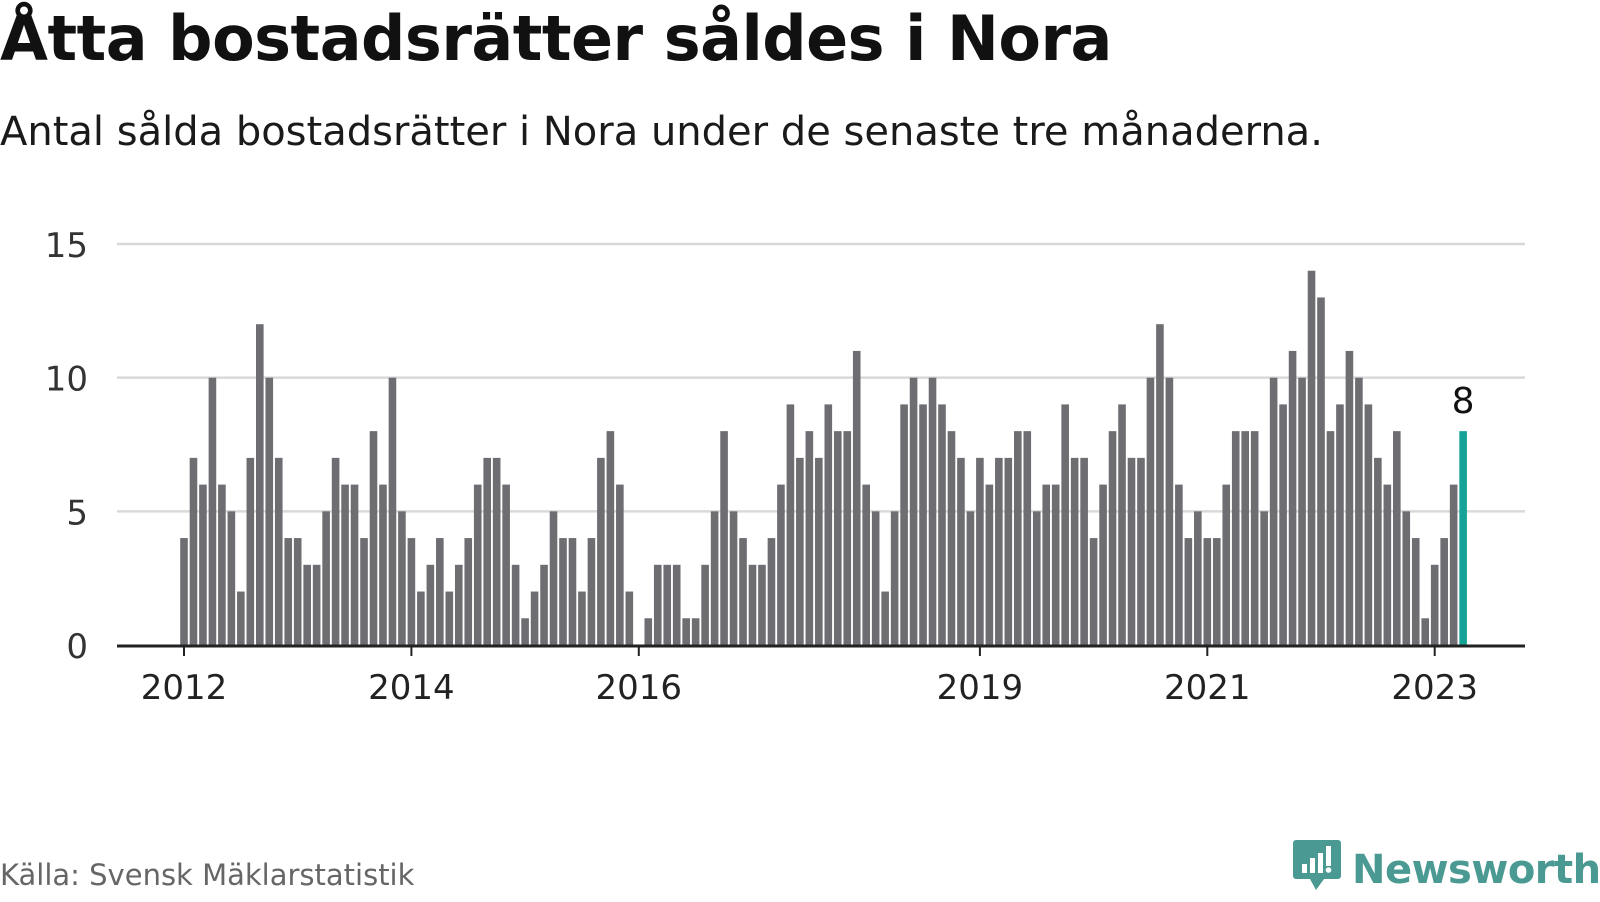 The image size is (1600, 902). What do you see at coordinates (411, 688) in the screenshot?
I see `x-tick-label-2014: 2014` at bounding box center [411, 688].